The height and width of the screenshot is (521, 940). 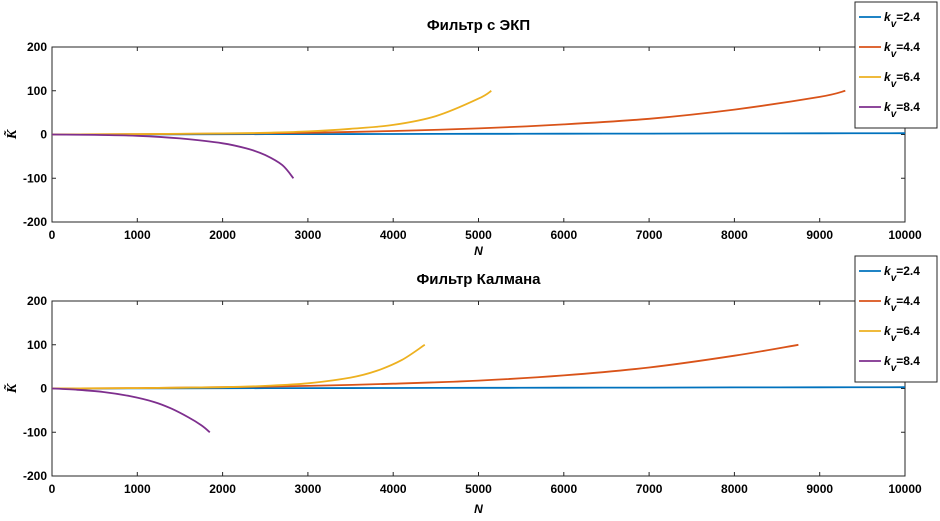 I want to click on legend-box, so click(x=896, y=65).